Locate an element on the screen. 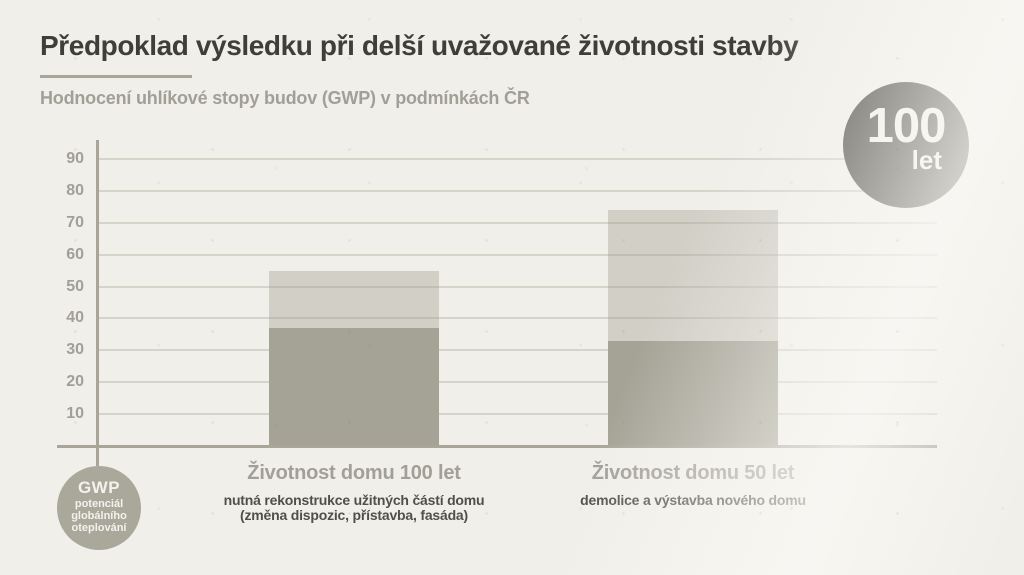  y-tick-label-60: 60 is located at coordinates (75, 254).